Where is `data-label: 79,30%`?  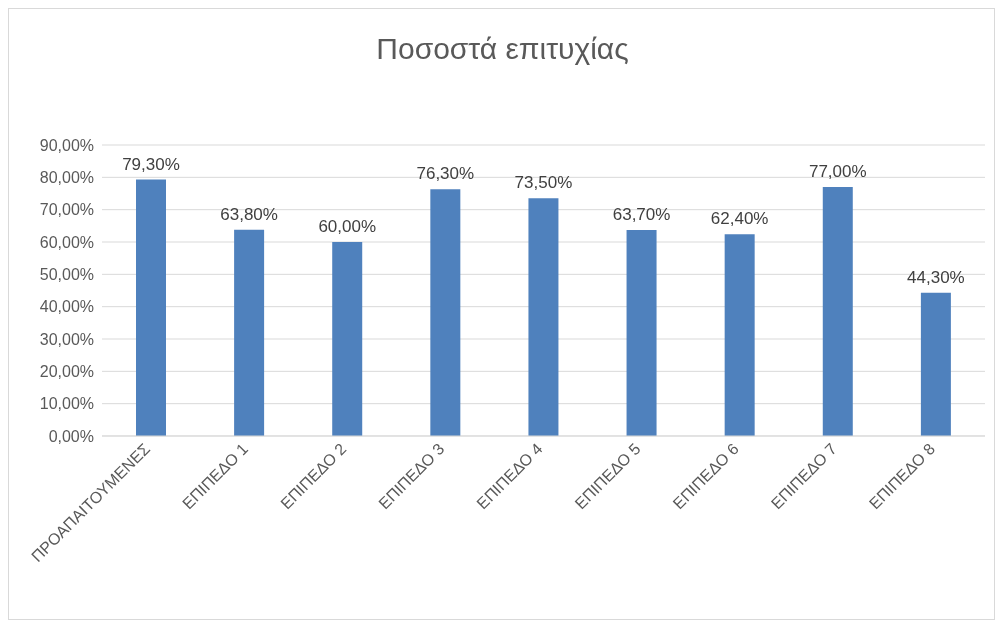 data-label: 79,30% is located at coordinates (151, 164).